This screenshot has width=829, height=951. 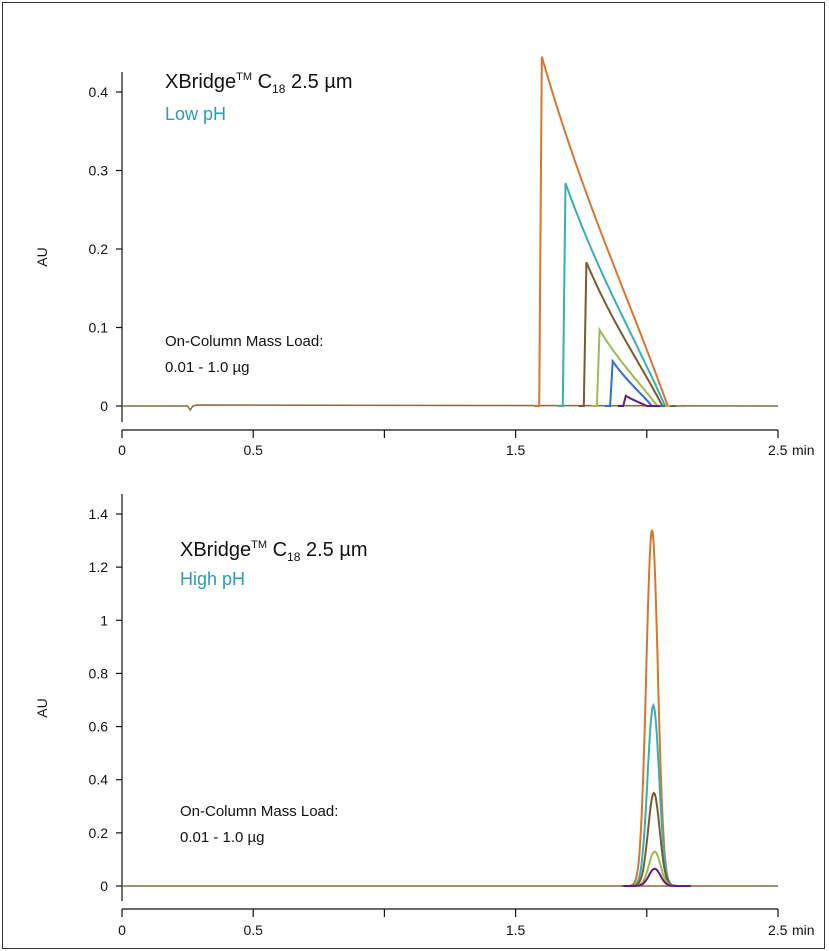 What do you see at coordinates (99, 92) in the screenshot?
I see `top-y-tick-label: 0.4` at bounding box center [99, 92].